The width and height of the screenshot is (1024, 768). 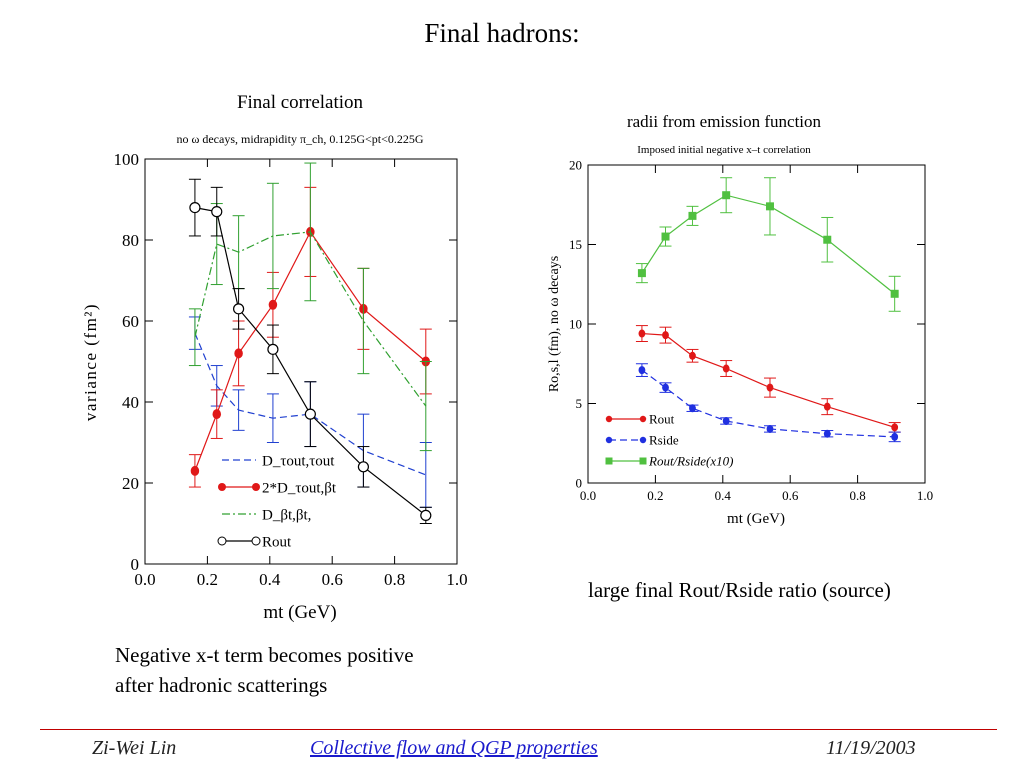 What do you see at coordinates (871, 748) in the screenshot?
I see `footer-date: 11/19/2003` at bounding box center [871, 748].